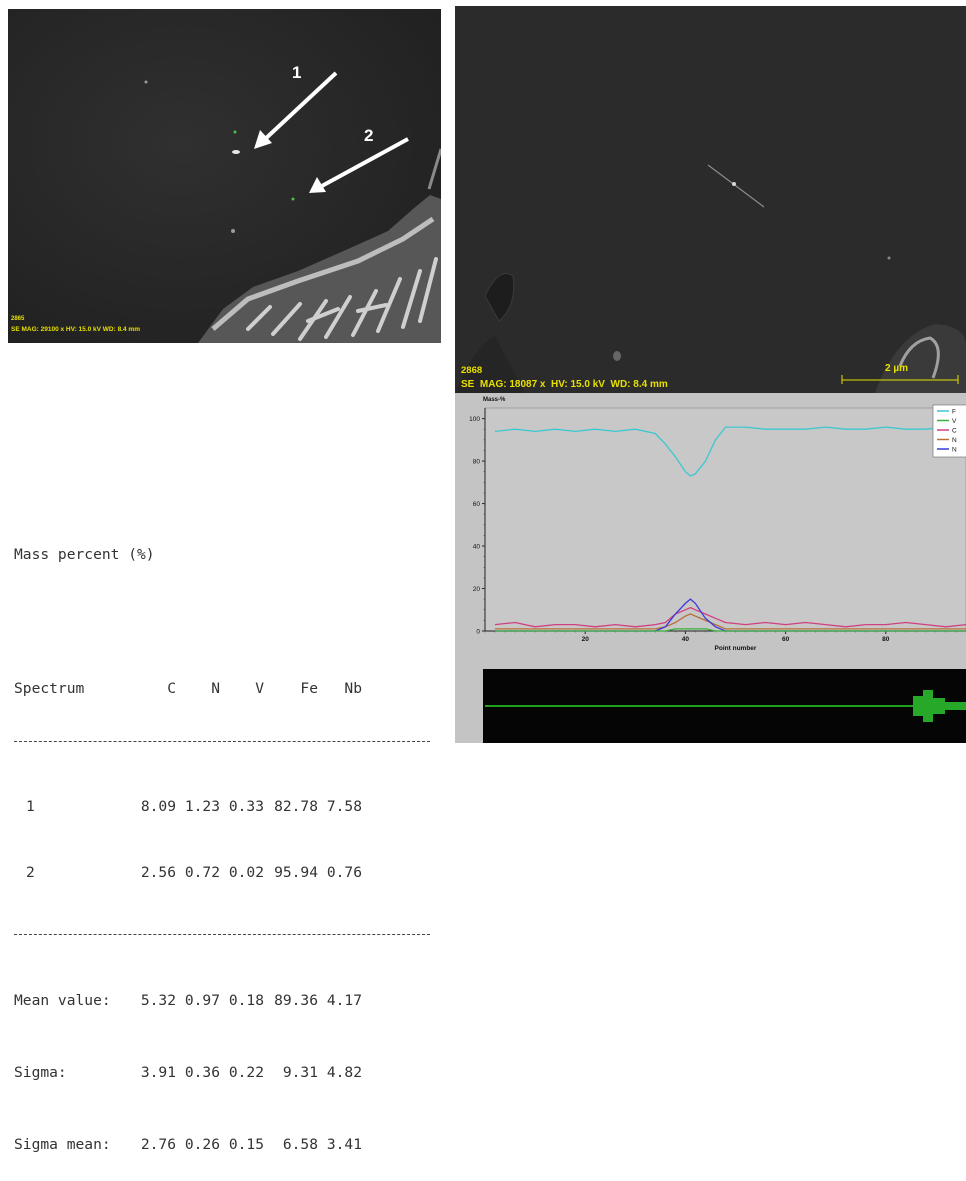 The width and height of the screenshot is (966, 1181). I want to click on x-tick-label: 20, so click(586, 639).